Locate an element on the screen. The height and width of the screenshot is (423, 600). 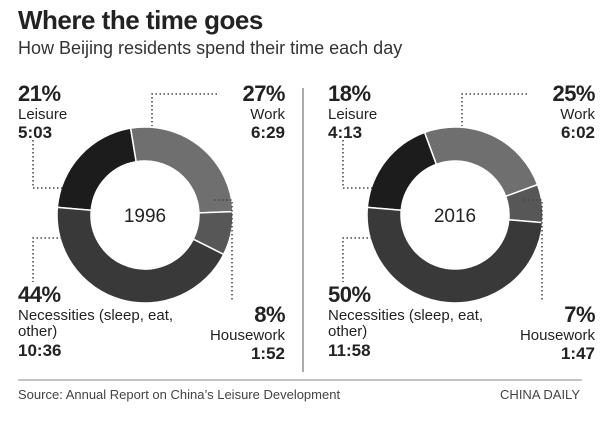
segment-label: 8% Housework 1:52 is located at coordinates (247, 333).